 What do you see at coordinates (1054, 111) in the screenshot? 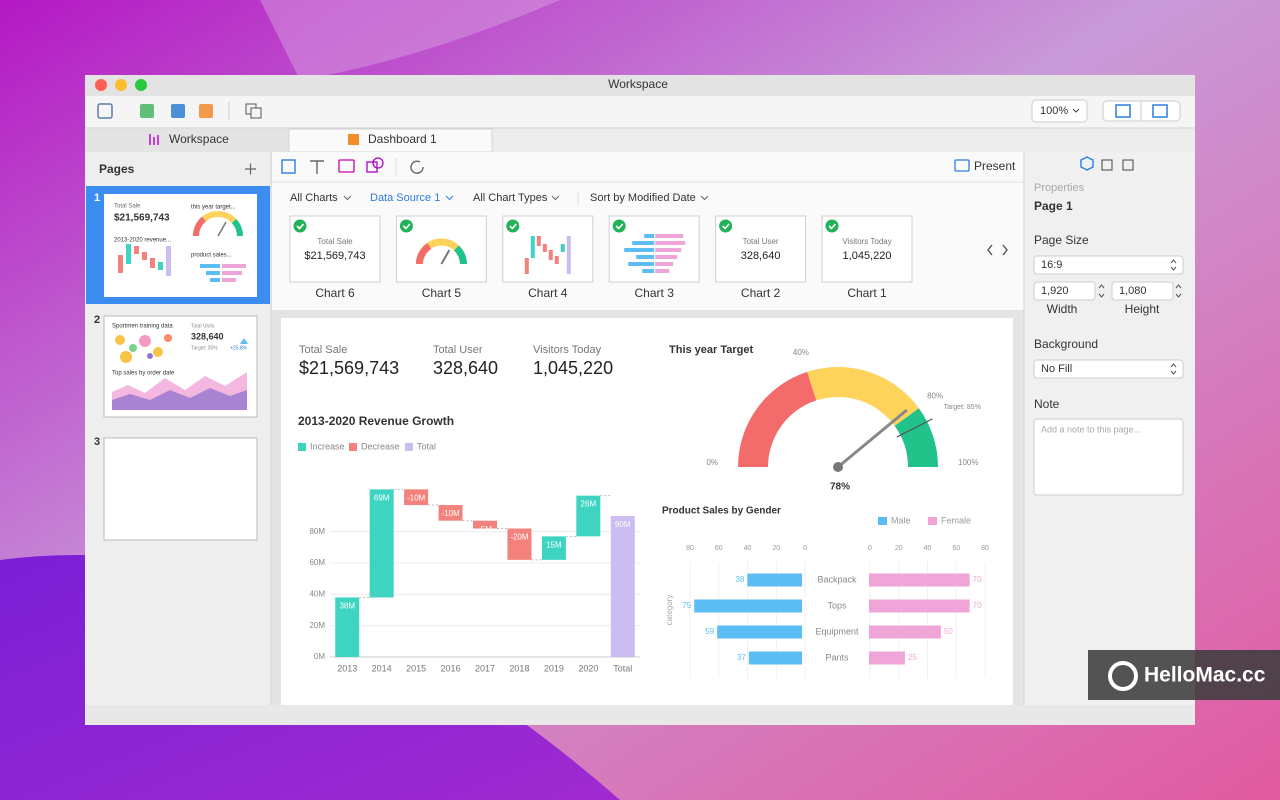
I see `zoom-value: 100%` at bounding box center [1054, 111].